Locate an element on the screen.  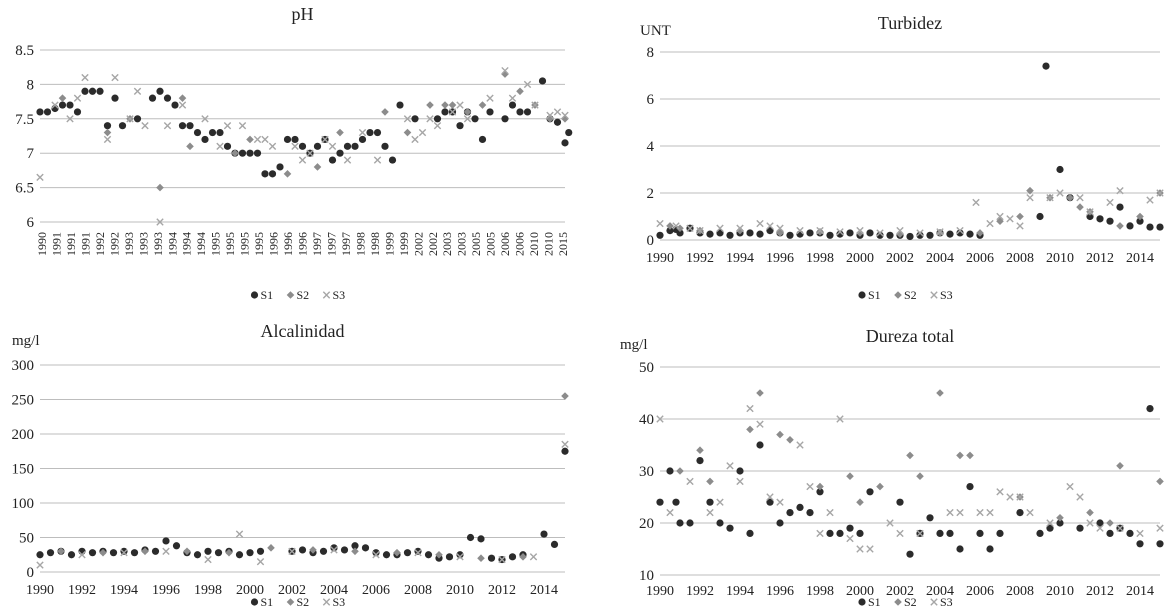
x-tick-label: 2004 is located at coordinates (940, 258).